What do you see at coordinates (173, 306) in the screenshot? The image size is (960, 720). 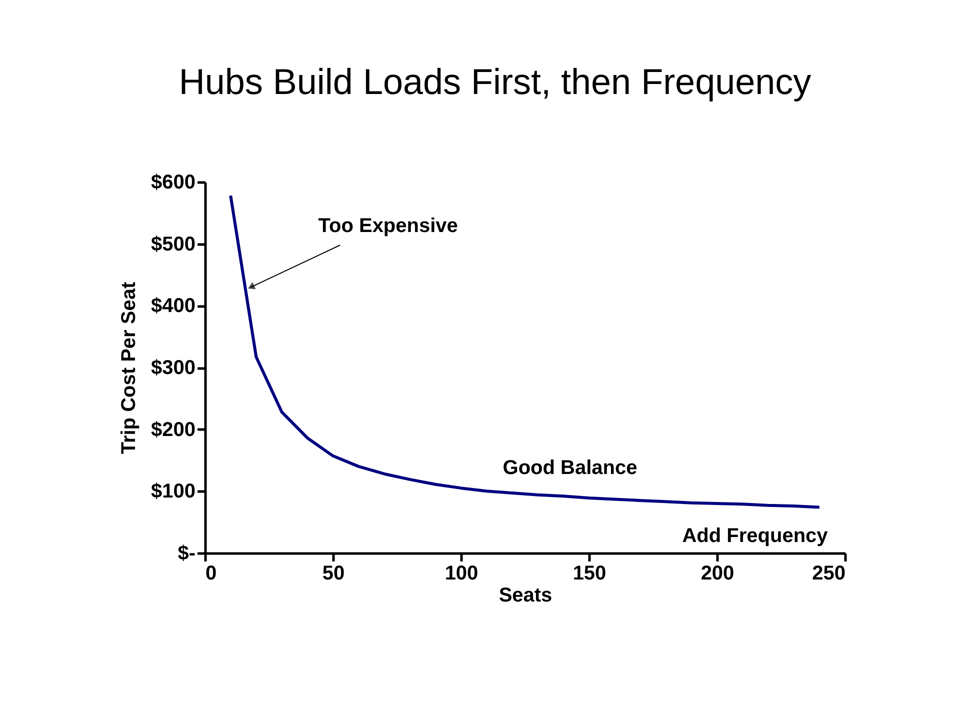 I see `y-tick-label: $400` at bounding box center [173, 306].